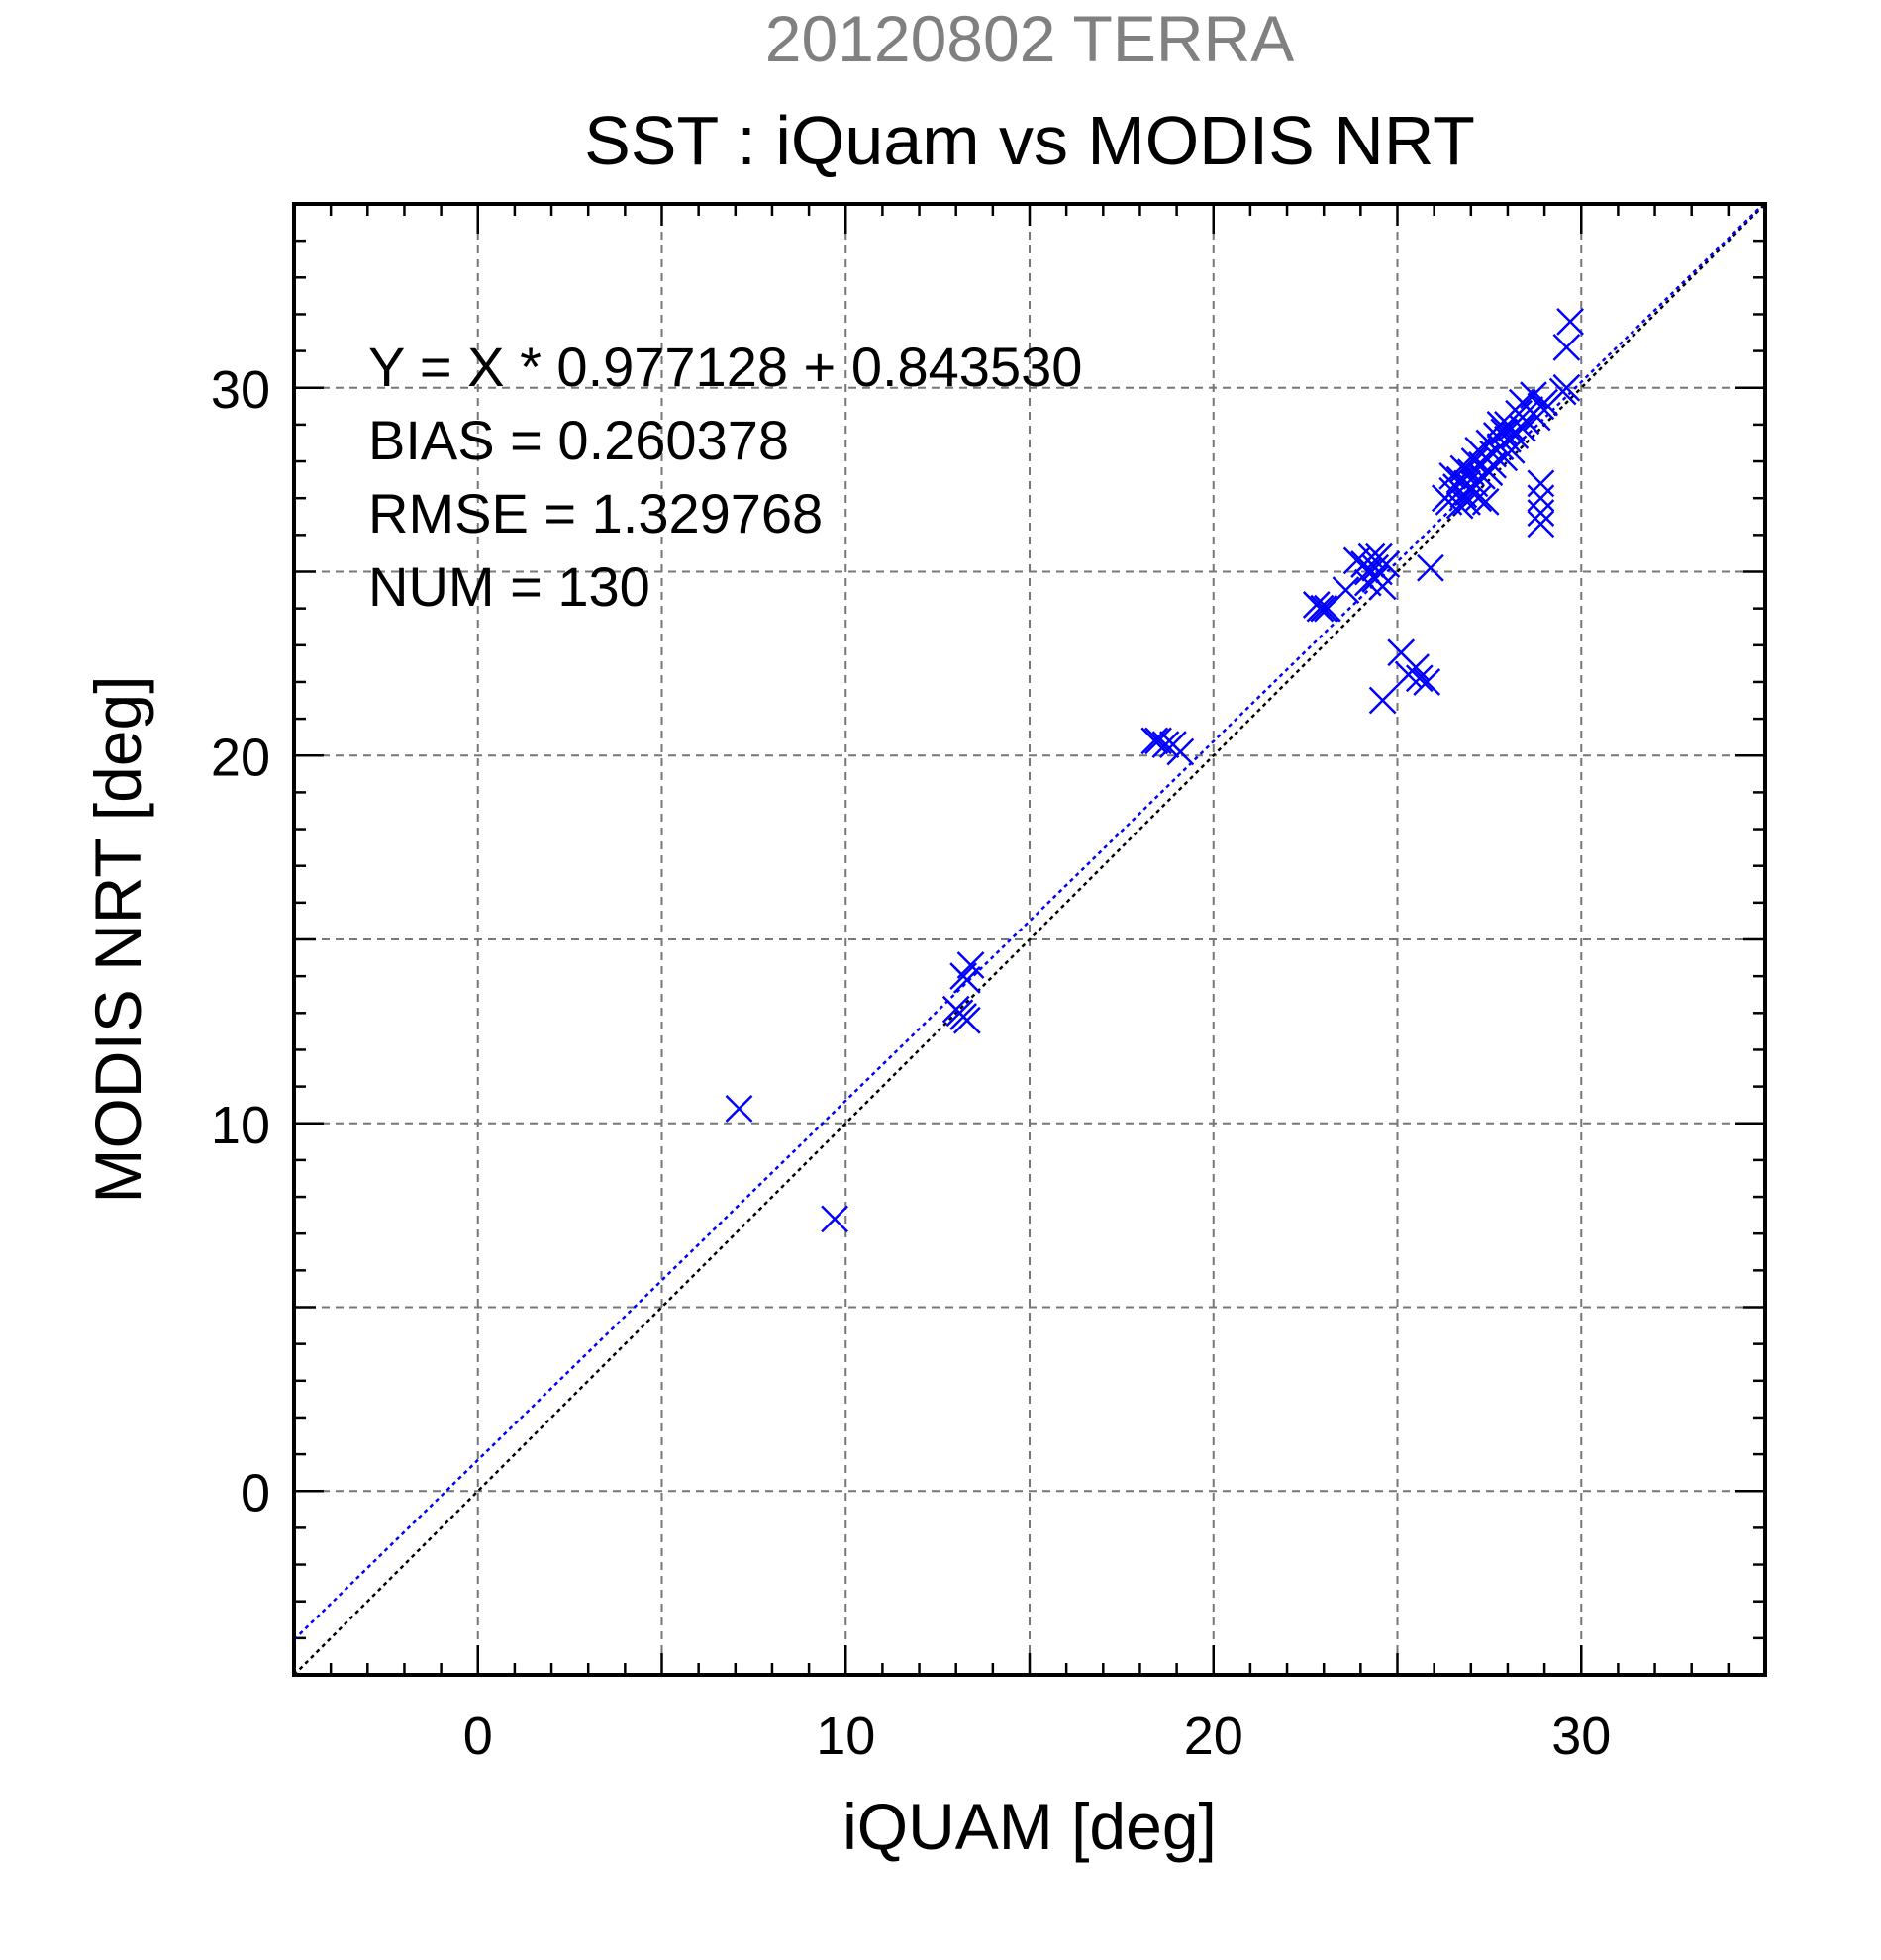  I want to click on chart-supertitle: 20120802 TERRA, so click(1030, 38).